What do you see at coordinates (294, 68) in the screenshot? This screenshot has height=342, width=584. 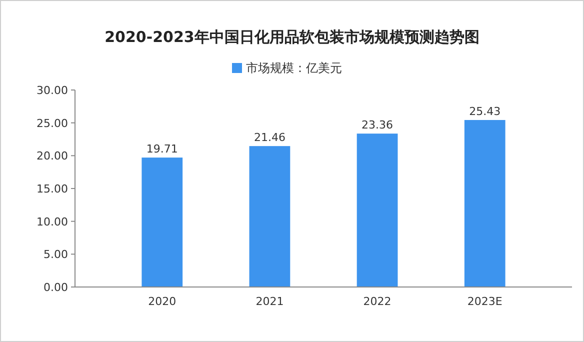 I see `legend-label: 市场规模：亿美元` at bounding box center [294, 68].